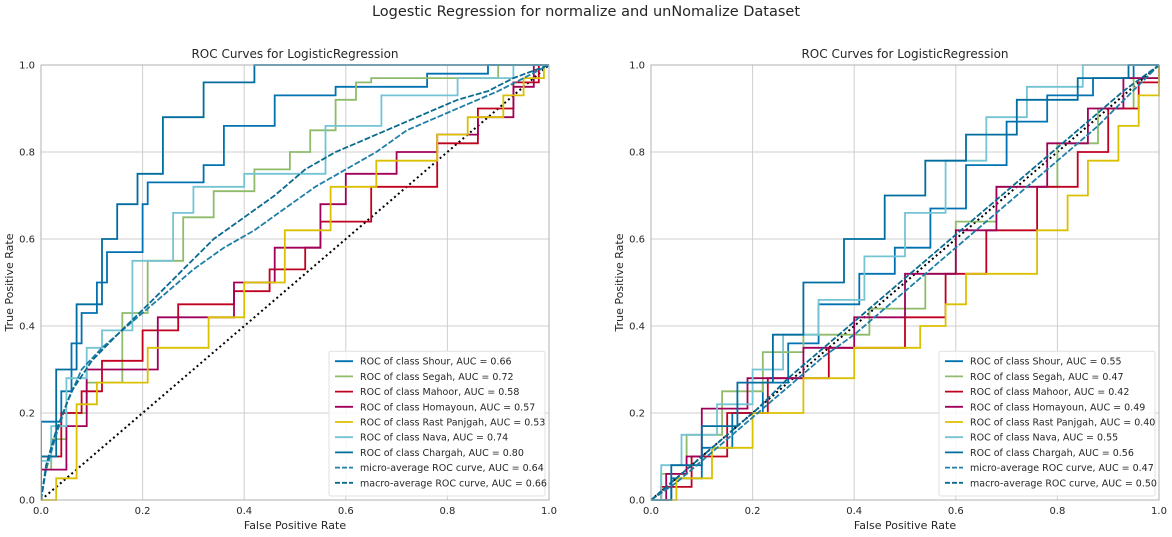  What do you see at coordinates (437, 377) in the screenshot?
I see `legend-entry-label: ROC of class Segah, AUC = 0.72` at bounding box center [437, 377].